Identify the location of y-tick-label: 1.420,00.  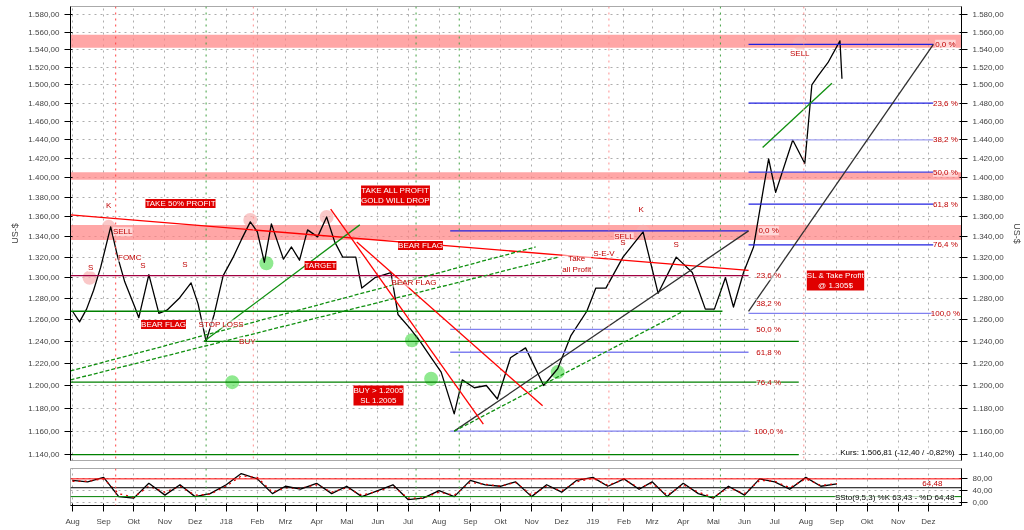
(988, 159).